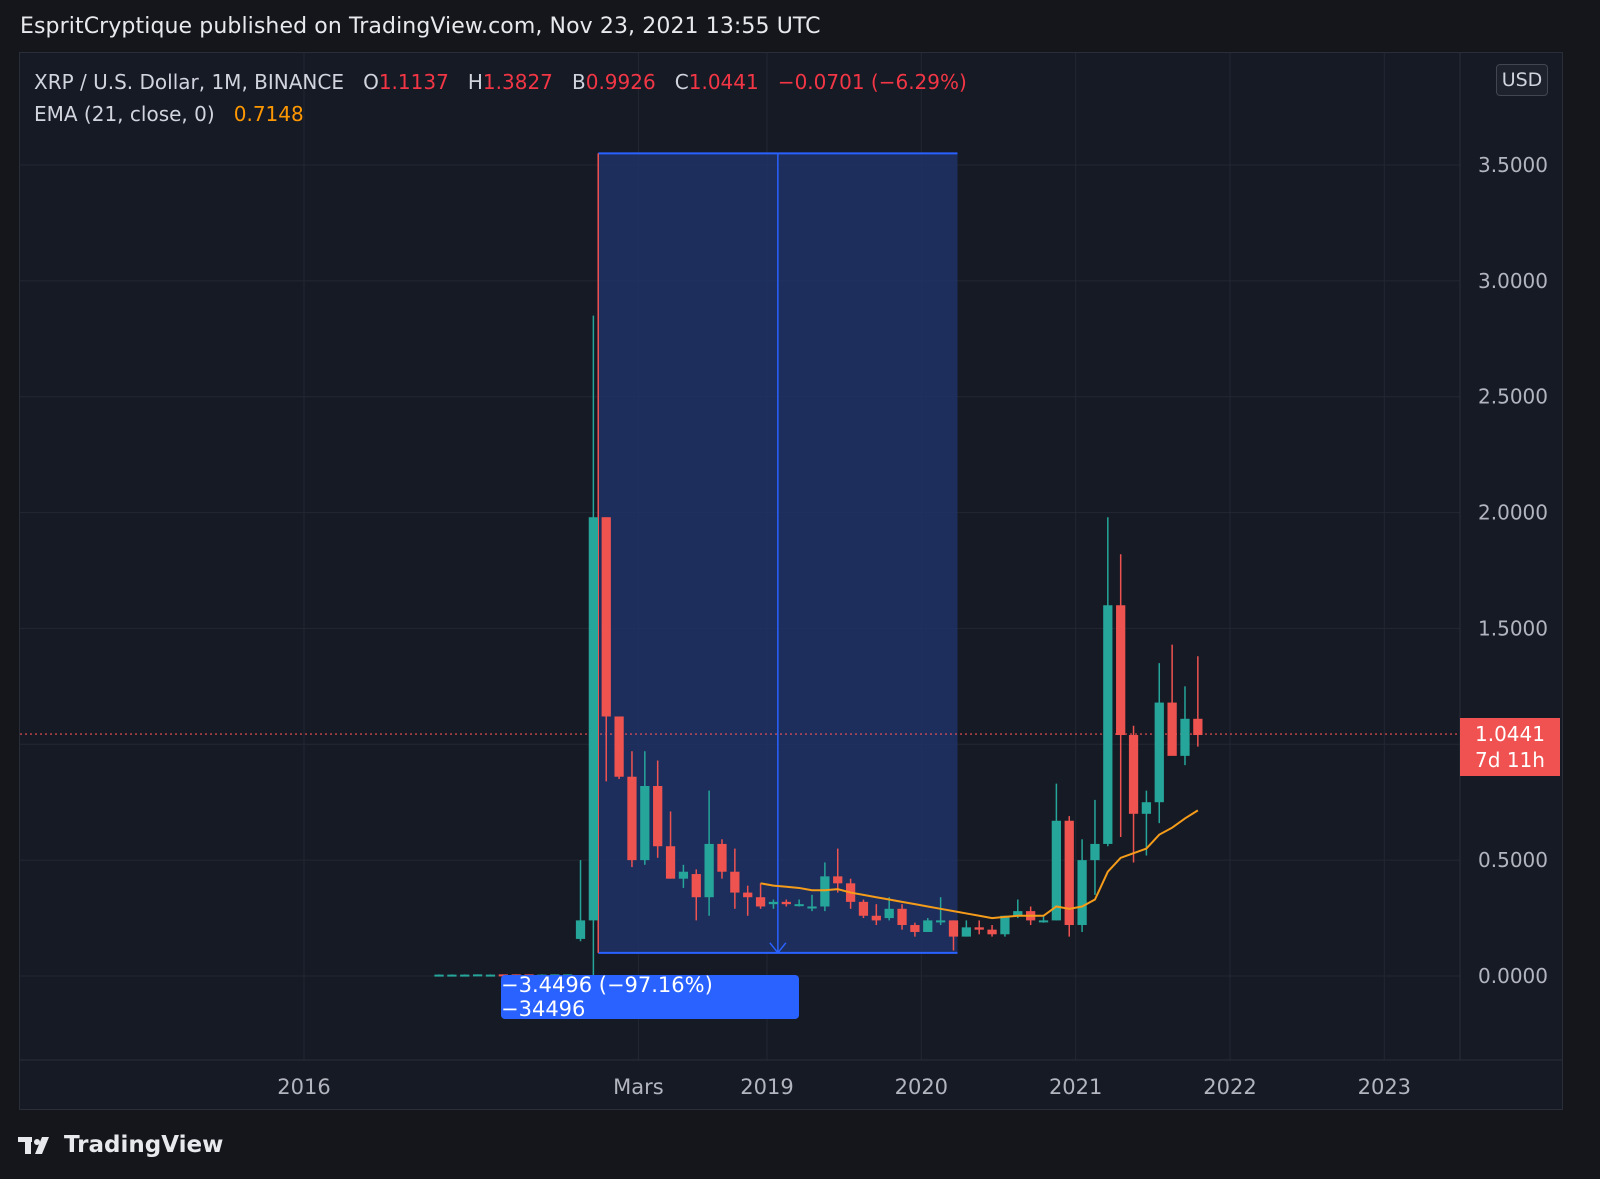  What do you see at coordinates (979, 864) in the screenshot?
I see `ema-line` at bounding box center [979, 864].